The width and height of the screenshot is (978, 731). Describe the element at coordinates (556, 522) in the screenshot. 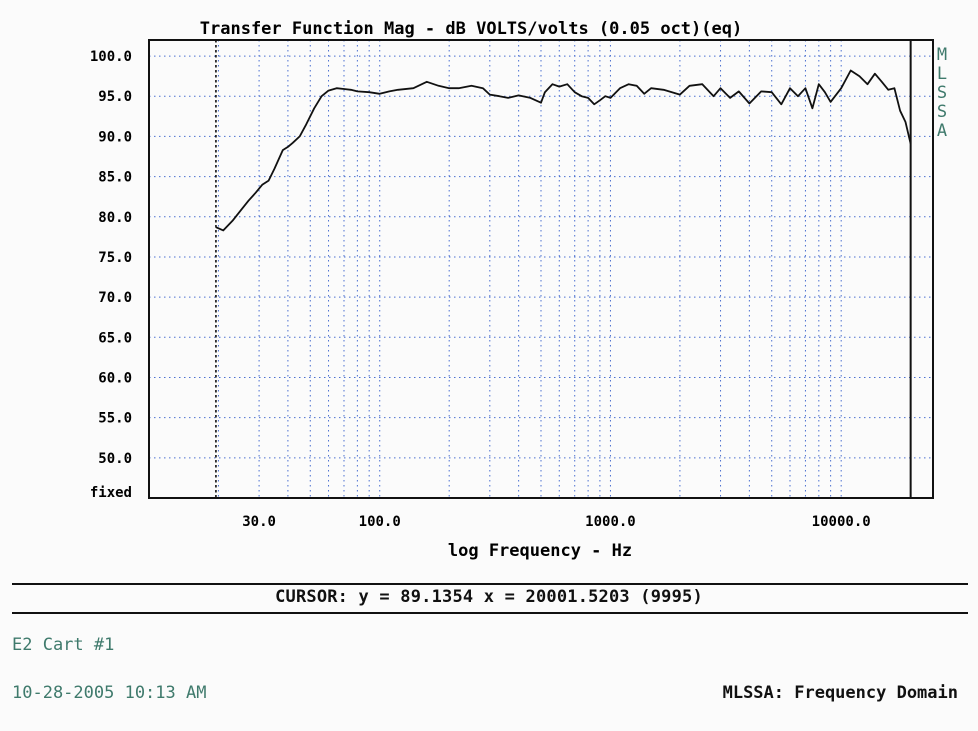

I see `x-tick-labels: 30.0 100.0 1000.0 10000.0` at that location.